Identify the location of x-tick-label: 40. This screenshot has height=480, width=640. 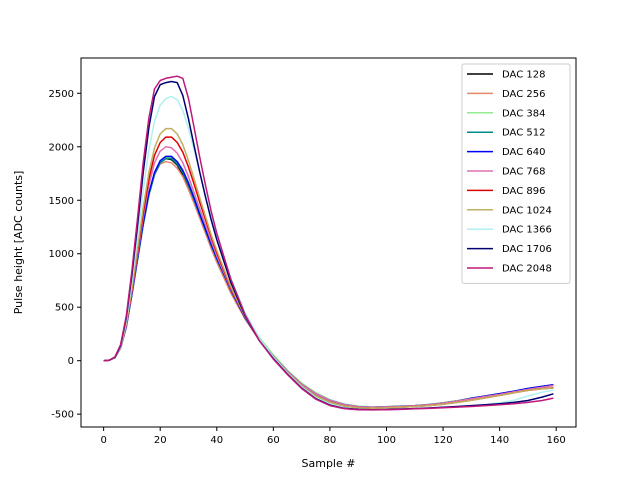
(216, 440).